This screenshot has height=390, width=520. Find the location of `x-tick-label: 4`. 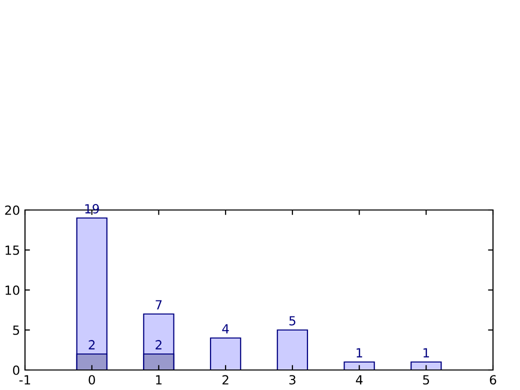

x-tick-label: 4 is located at coordinates (359, 379).